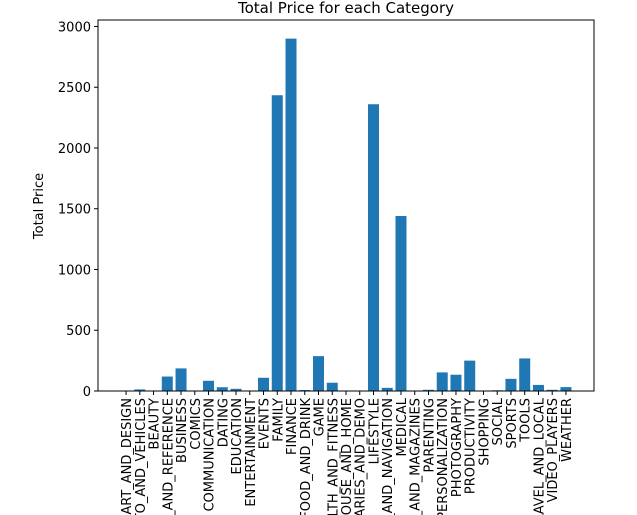 This screenshot has height=515, width=637. What do you see at coordinates (278, 420) in the screenshot?
I see `x-tick-label: FAMILY` at bounding box center [278, 420].